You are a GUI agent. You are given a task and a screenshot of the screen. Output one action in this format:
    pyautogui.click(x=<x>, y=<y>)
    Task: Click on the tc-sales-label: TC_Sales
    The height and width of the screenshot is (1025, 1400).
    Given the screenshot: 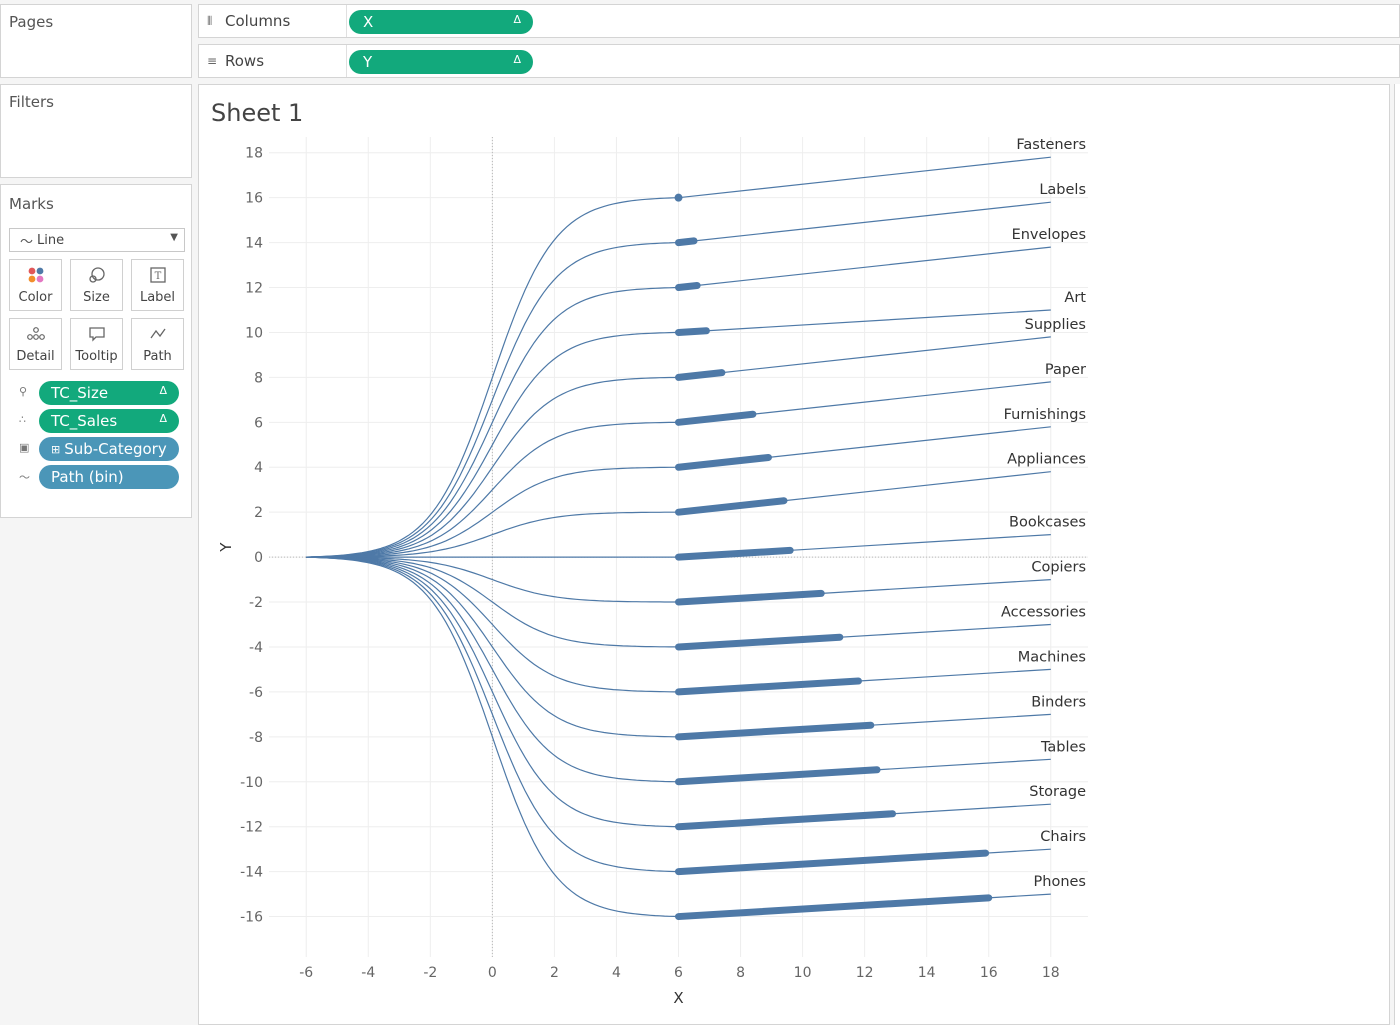 What is the action you would take?
    pyautogui.click(x=84, y=421)
    